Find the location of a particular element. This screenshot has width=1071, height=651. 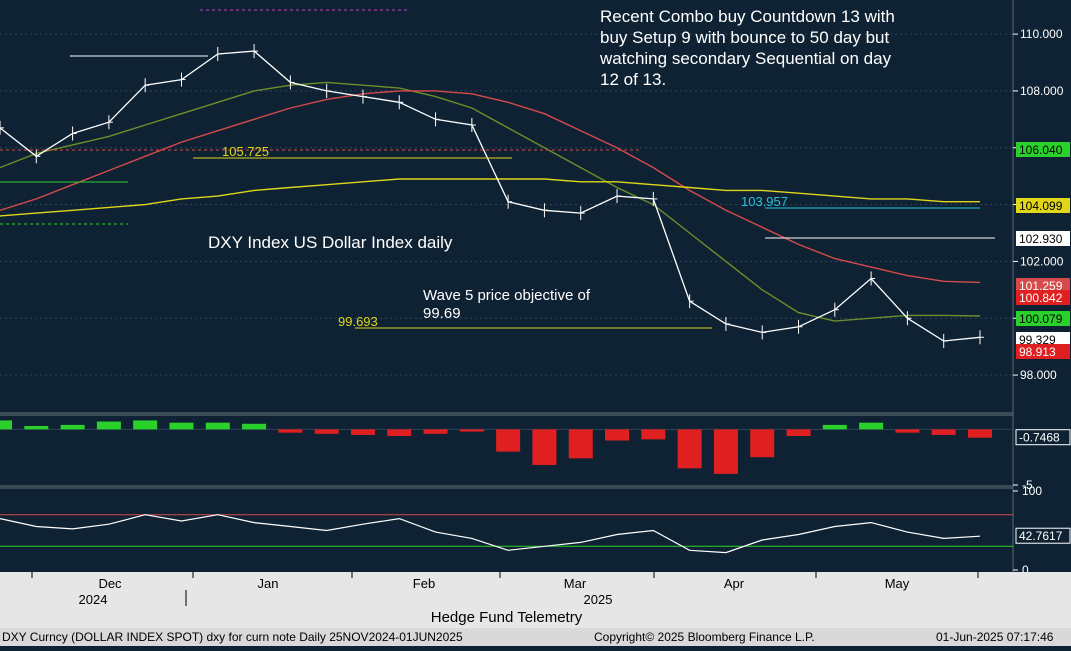

level-label-99: 99.693 is located at coordinates (358, 321).